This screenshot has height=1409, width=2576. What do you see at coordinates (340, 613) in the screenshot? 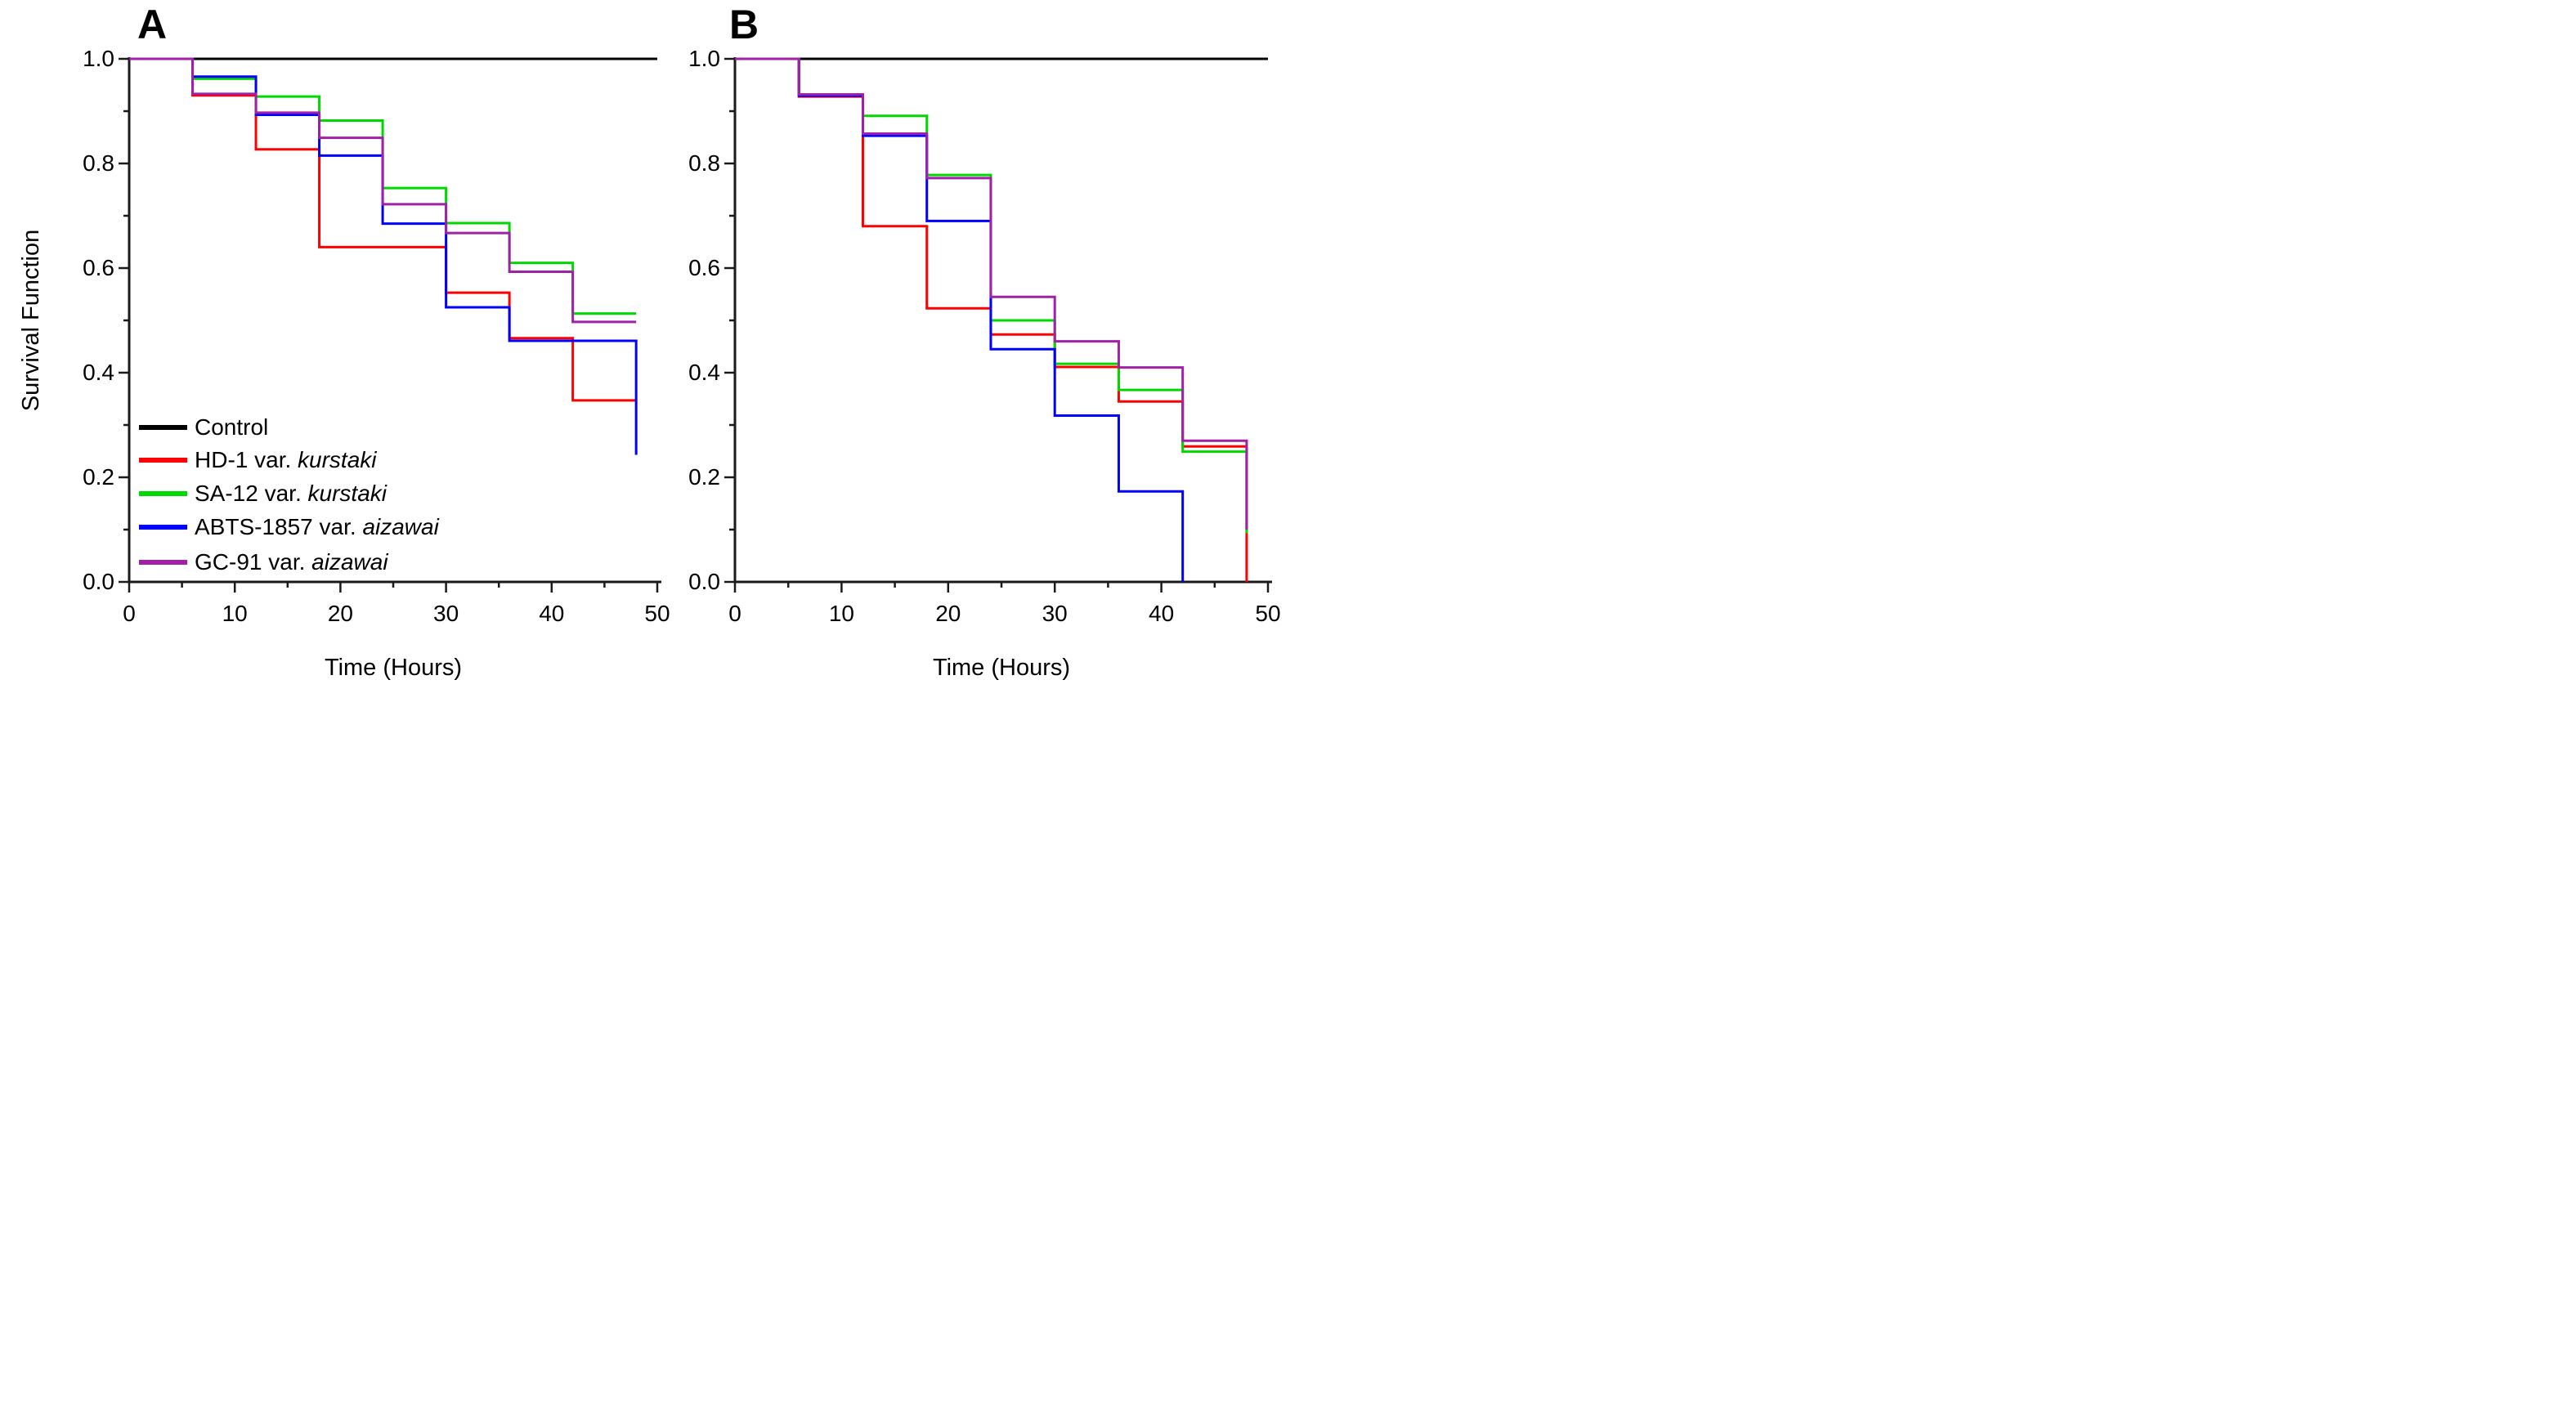
I see `x-tick-label-A-20: 20` at bounding box center [340, 613].